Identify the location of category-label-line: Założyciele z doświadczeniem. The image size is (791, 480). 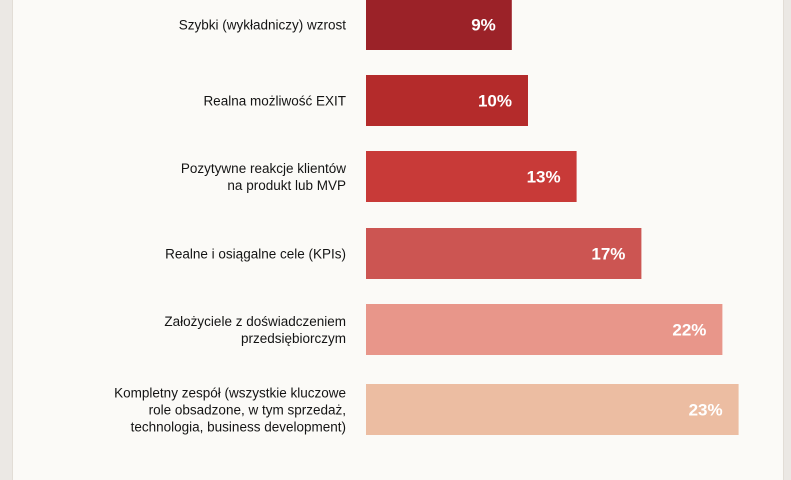
(255, 321).